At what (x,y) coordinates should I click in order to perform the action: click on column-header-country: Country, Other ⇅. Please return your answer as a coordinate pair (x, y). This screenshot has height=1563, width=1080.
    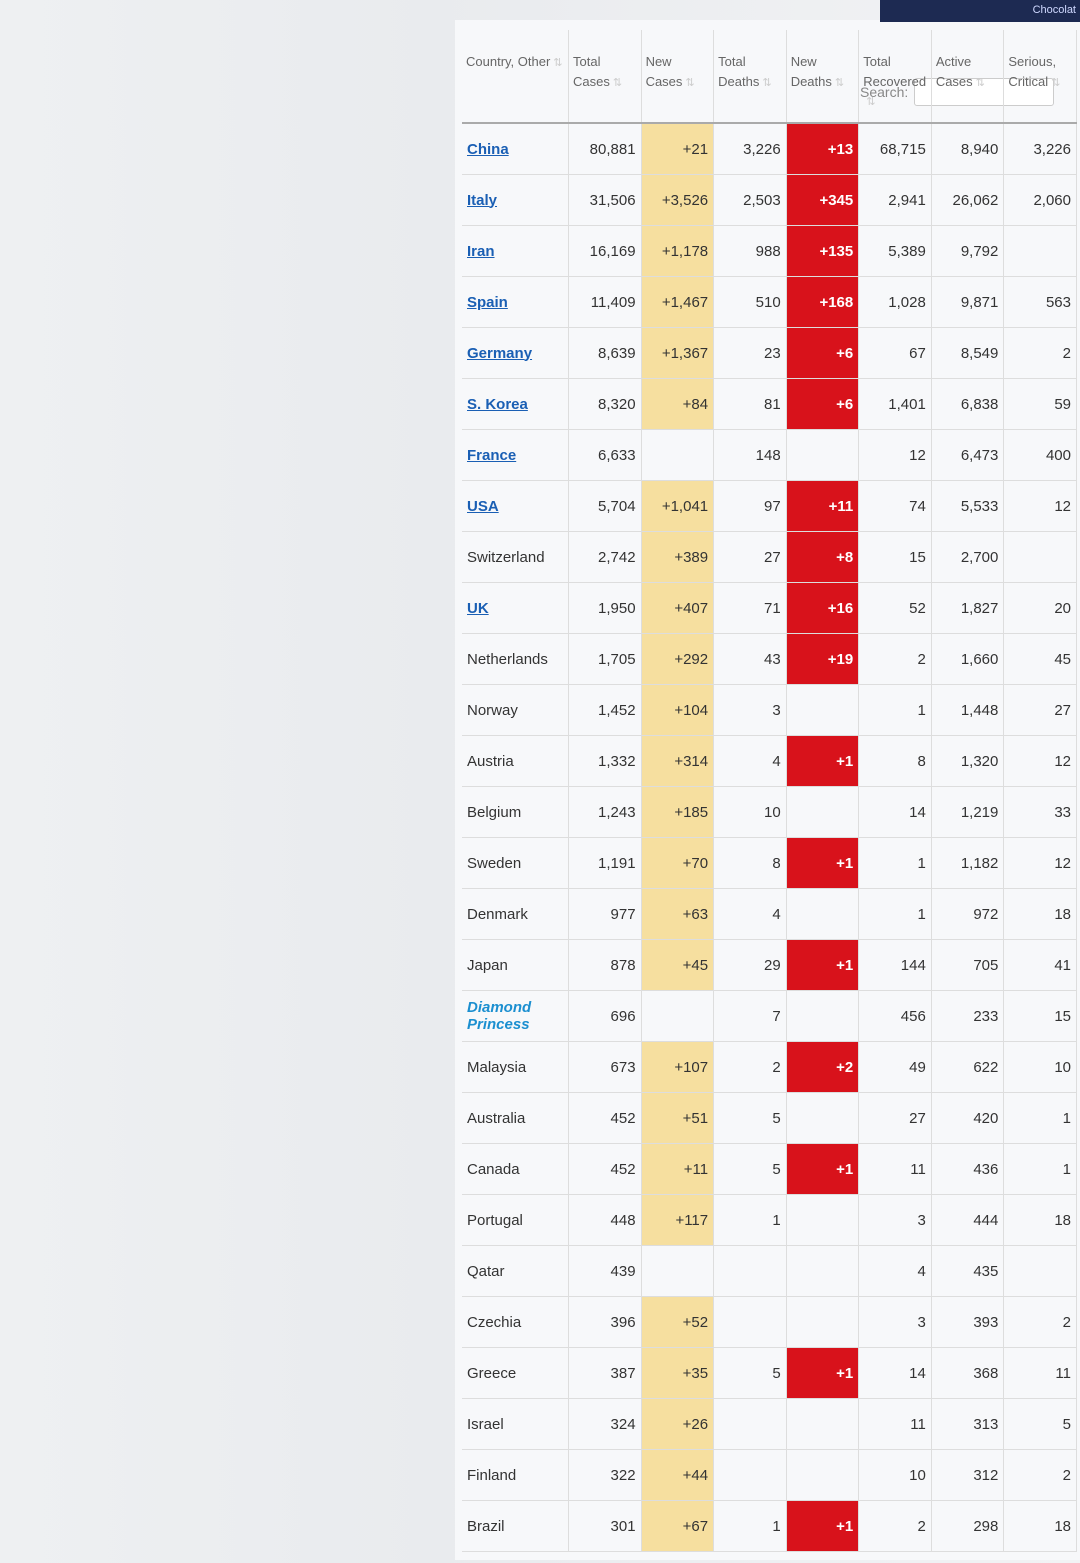
    Looking at the image, I should click on (515, 77).